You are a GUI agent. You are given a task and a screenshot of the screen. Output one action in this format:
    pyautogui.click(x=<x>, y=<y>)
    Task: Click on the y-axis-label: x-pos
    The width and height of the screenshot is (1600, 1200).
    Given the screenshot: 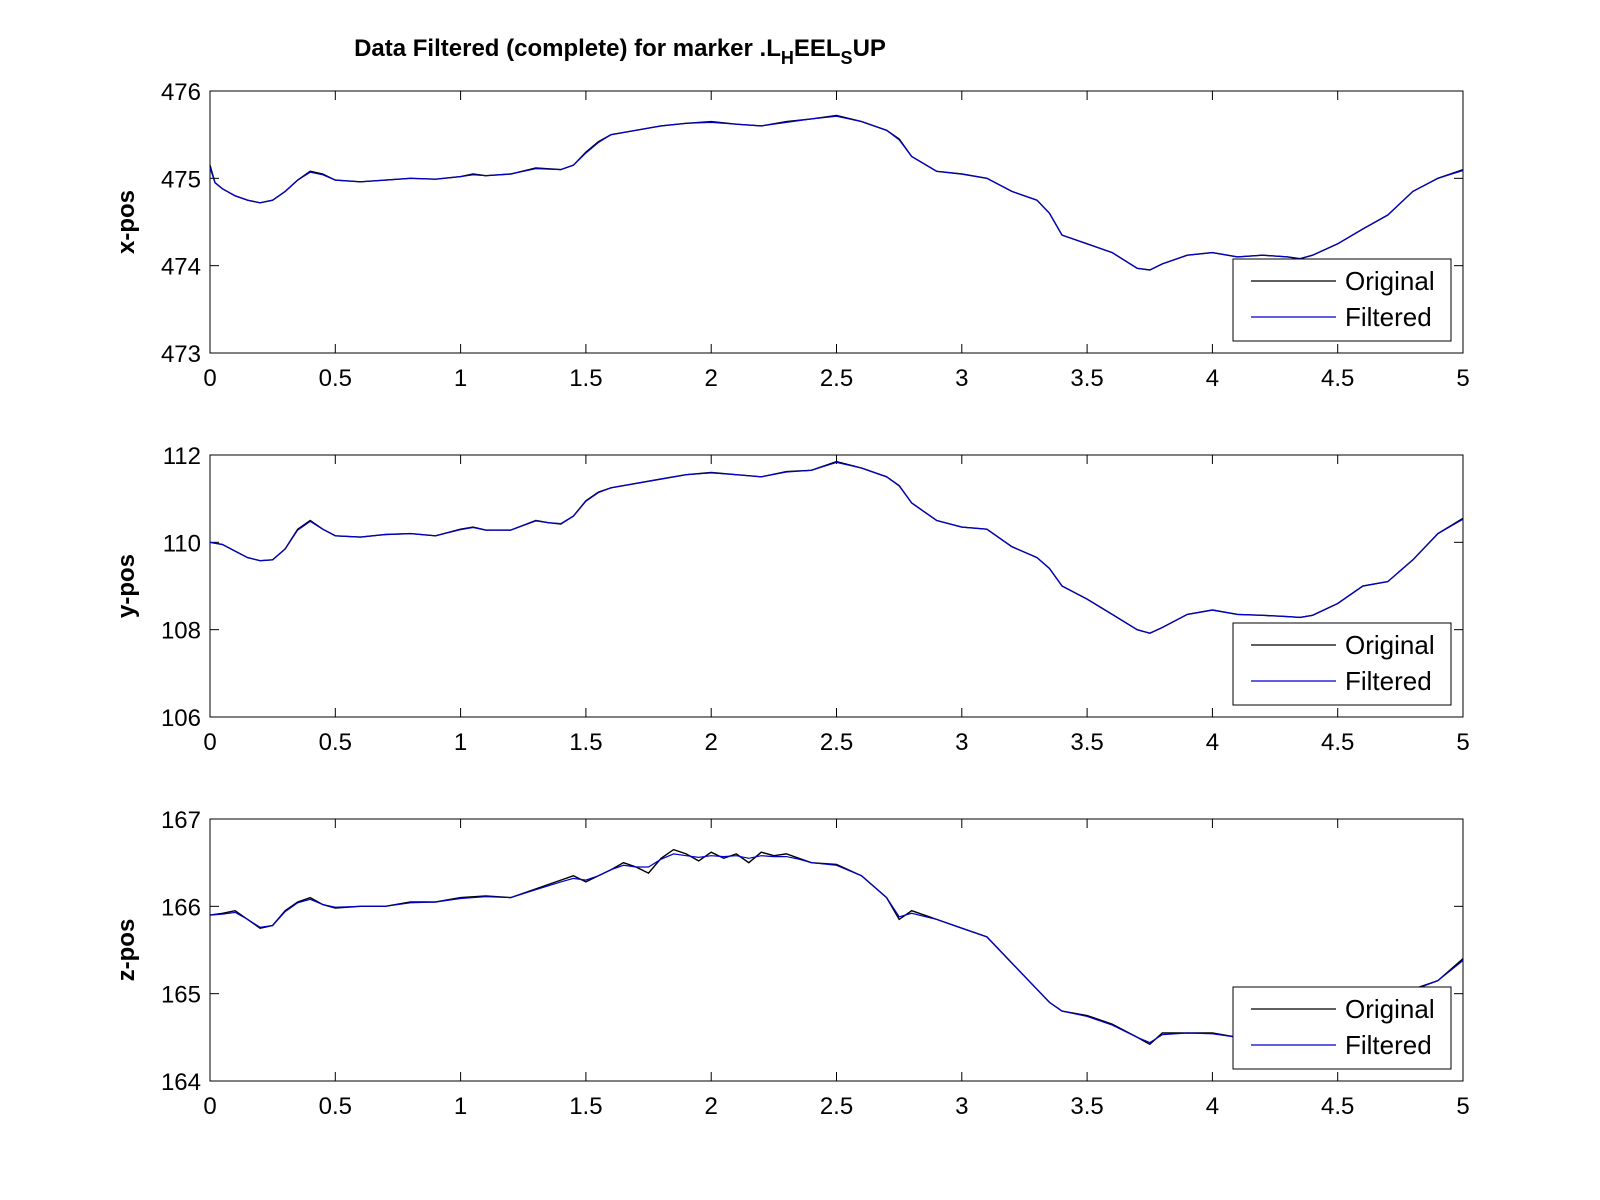 What is the action you would take?
    pyautogui.click(x=126, y=222)
    